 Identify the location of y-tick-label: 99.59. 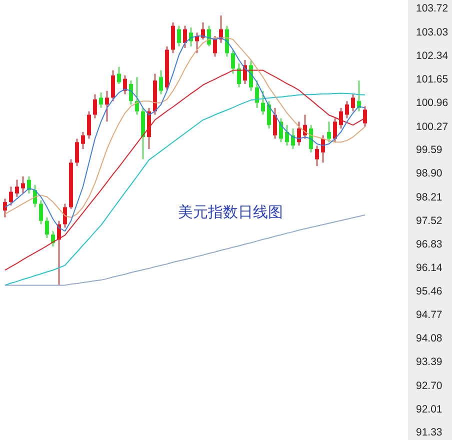
(429, 150).